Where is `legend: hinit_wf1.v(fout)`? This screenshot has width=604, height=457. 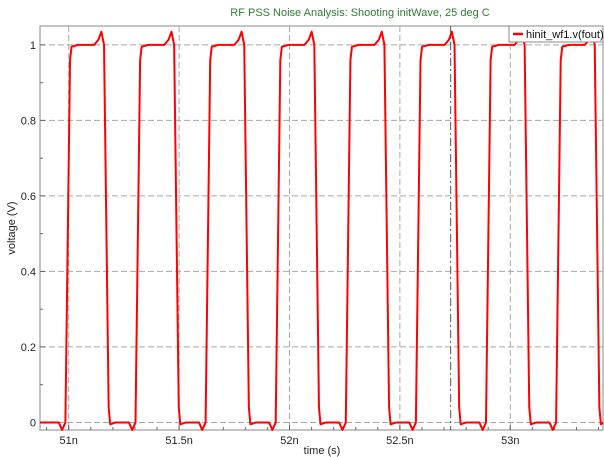 legend: hinit_wf1.v(fout) is located at coordinates (556, 34).